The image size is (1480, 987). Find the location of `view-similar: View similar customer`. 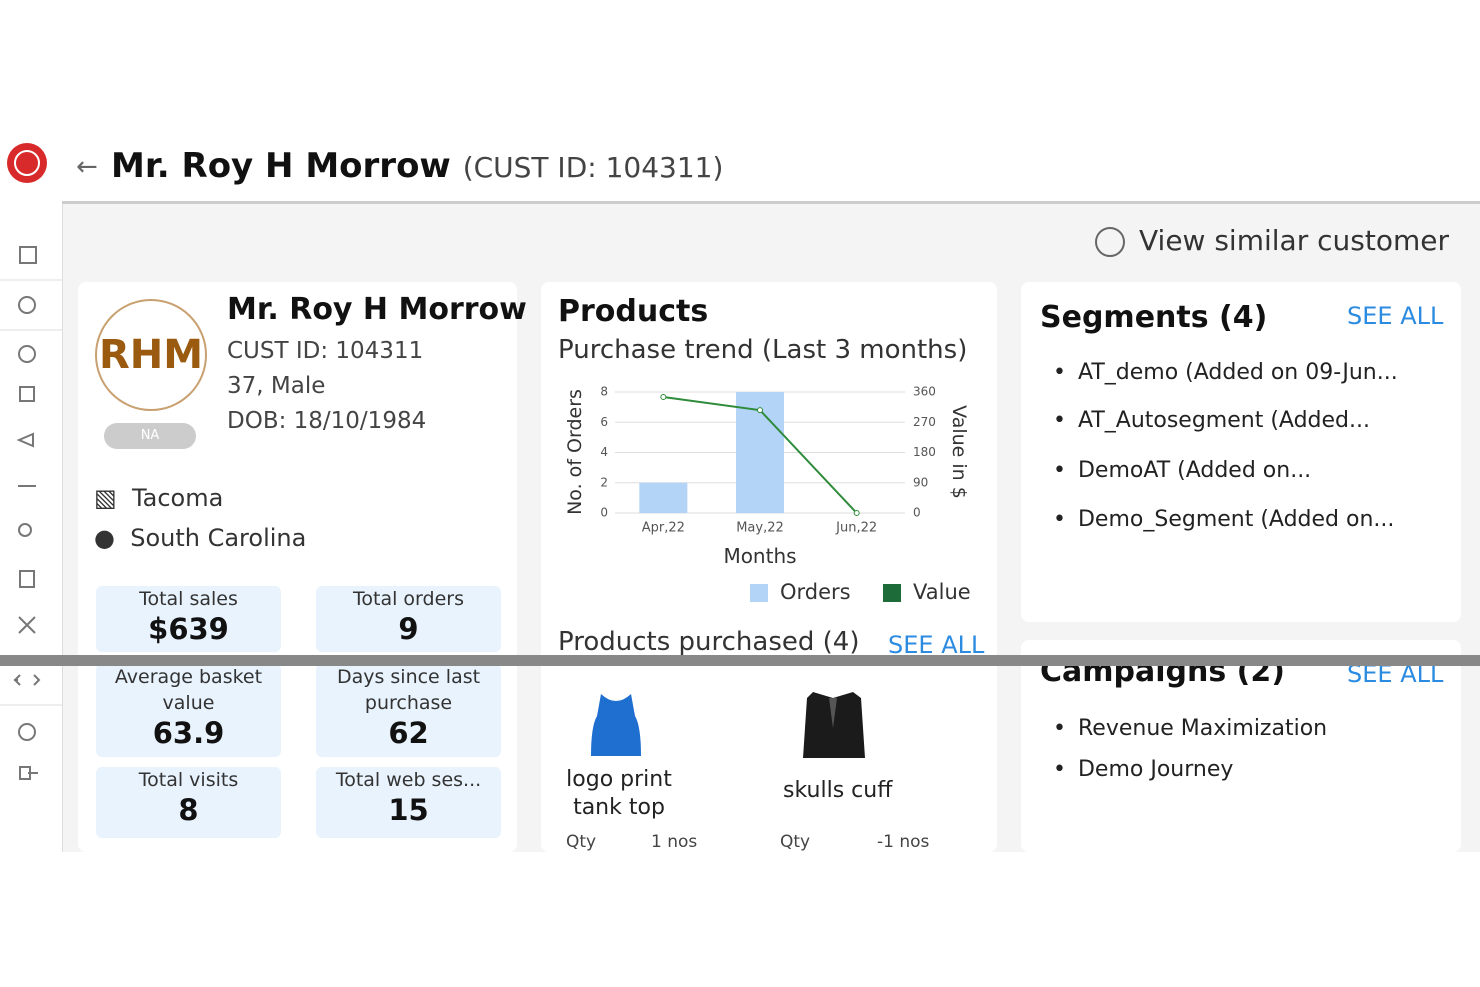

view-similar: View similar customer is located at coordinates (1272, 240).